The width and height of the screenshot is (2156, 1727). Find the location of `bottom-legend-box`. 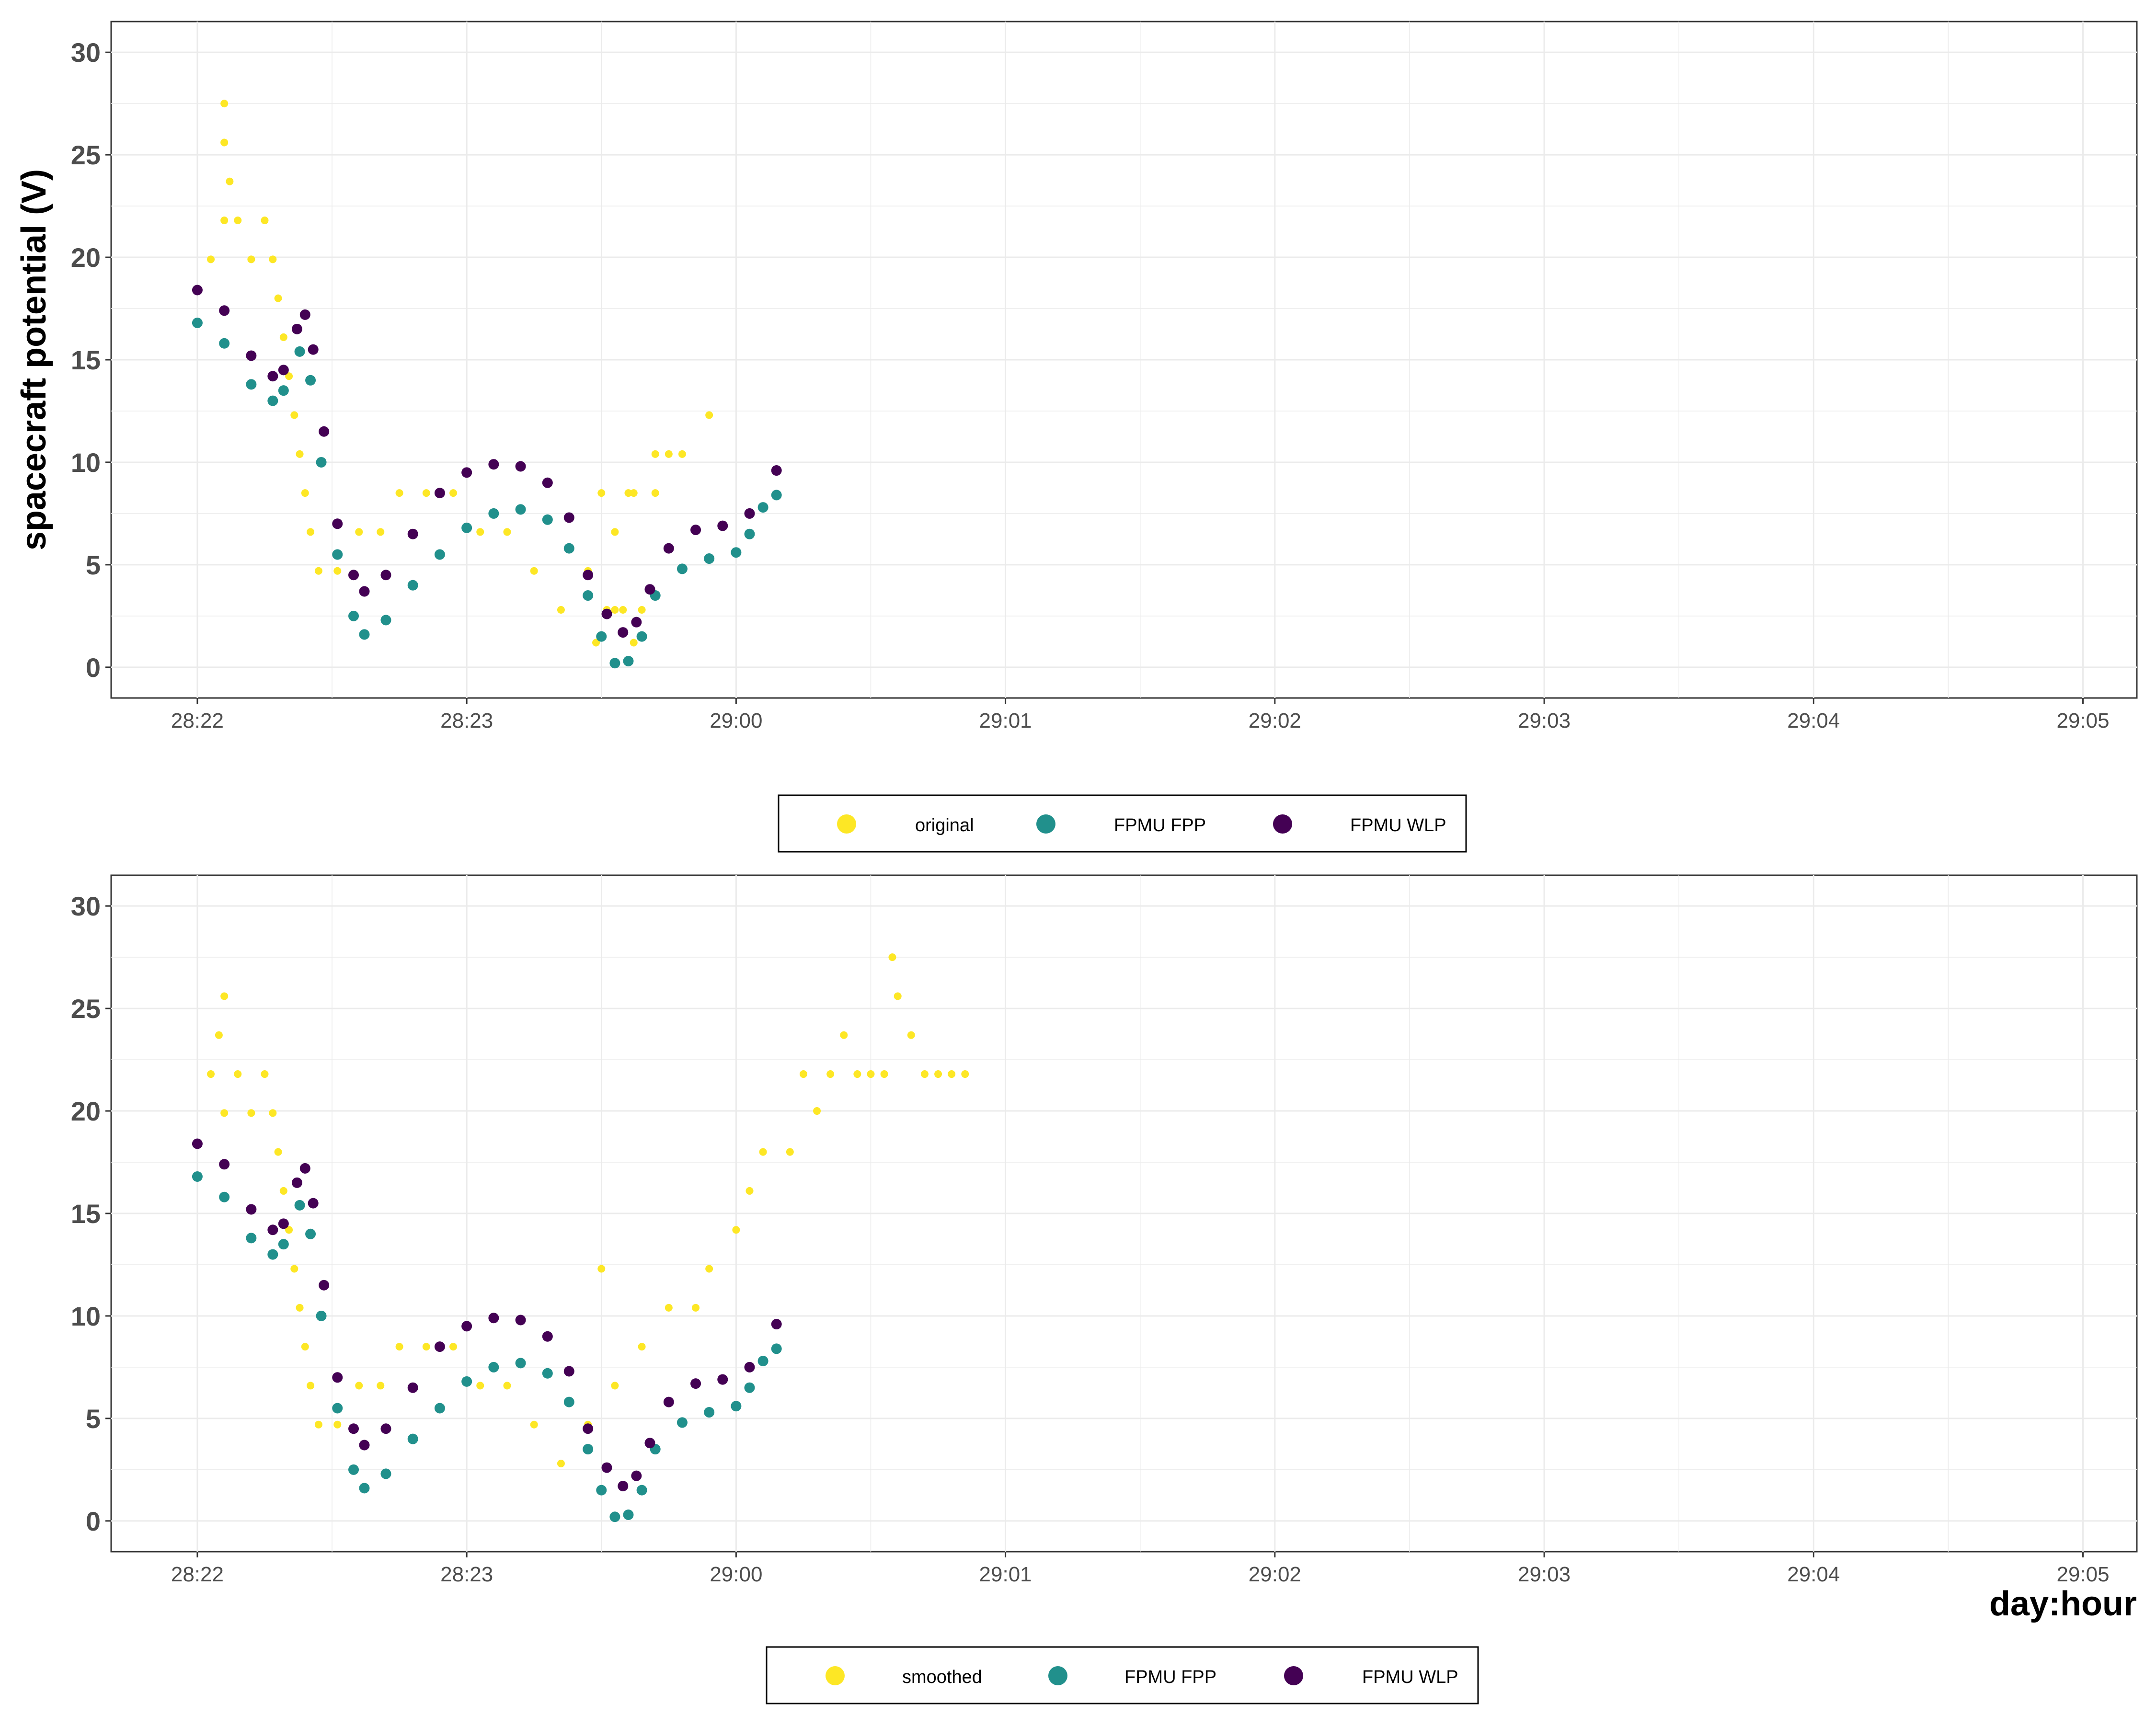

bottom-legend-box is located at coordinates (1122, 1675).